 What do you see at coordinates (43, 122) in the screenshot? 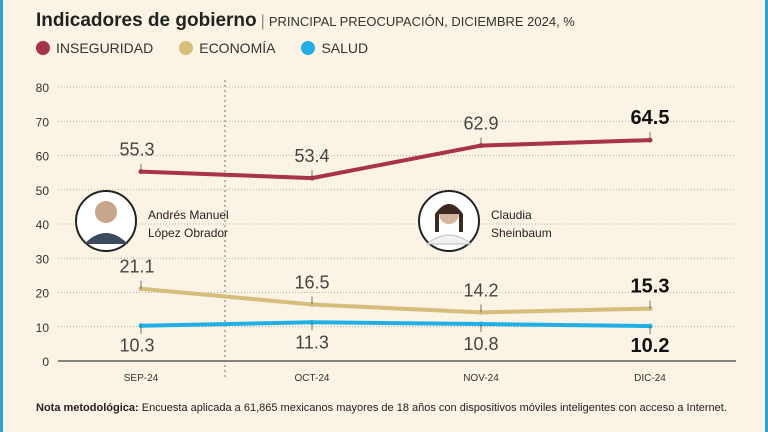
I see `y-tick-label: 70` at bounding box center [43, 122].